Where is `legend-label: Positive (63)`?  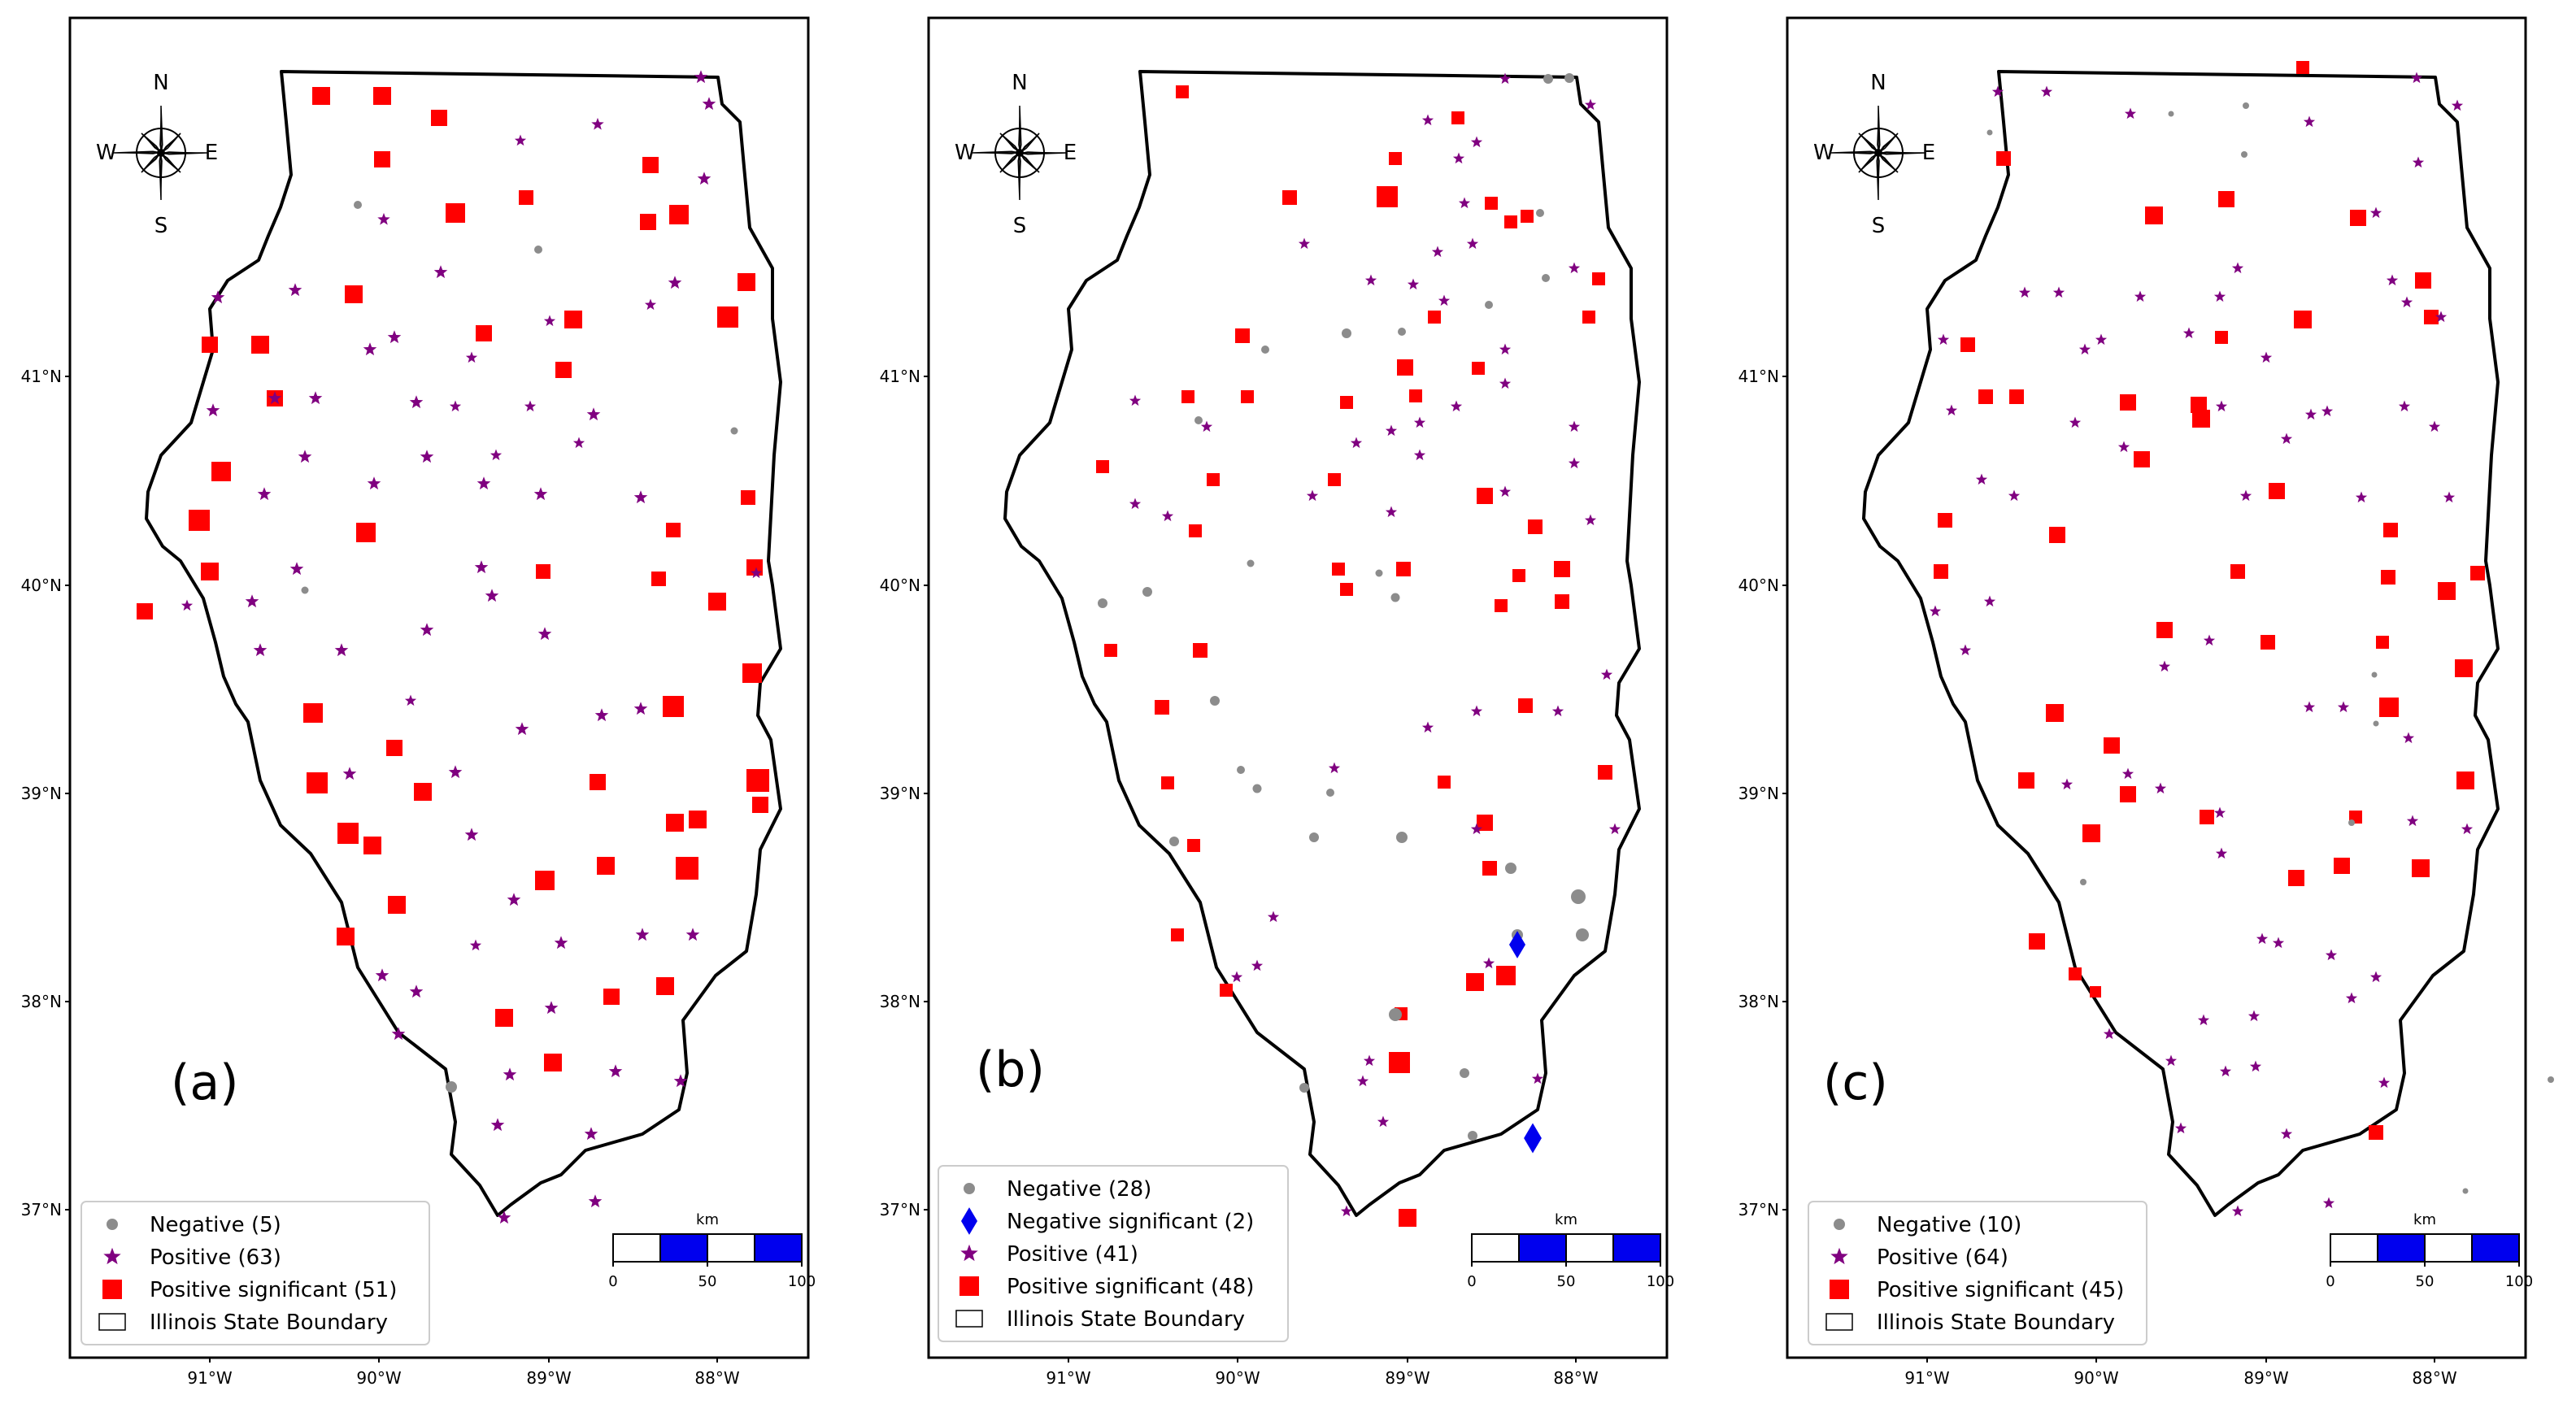
legend-label: Positive (63) is located at coordinates (215, 1257).